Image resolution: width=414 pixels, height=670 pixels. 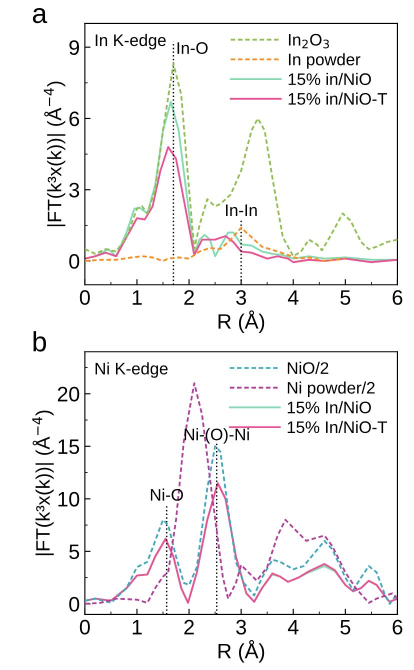 I want to click on legend-label: NiO/2, so click(x=308, y=368).